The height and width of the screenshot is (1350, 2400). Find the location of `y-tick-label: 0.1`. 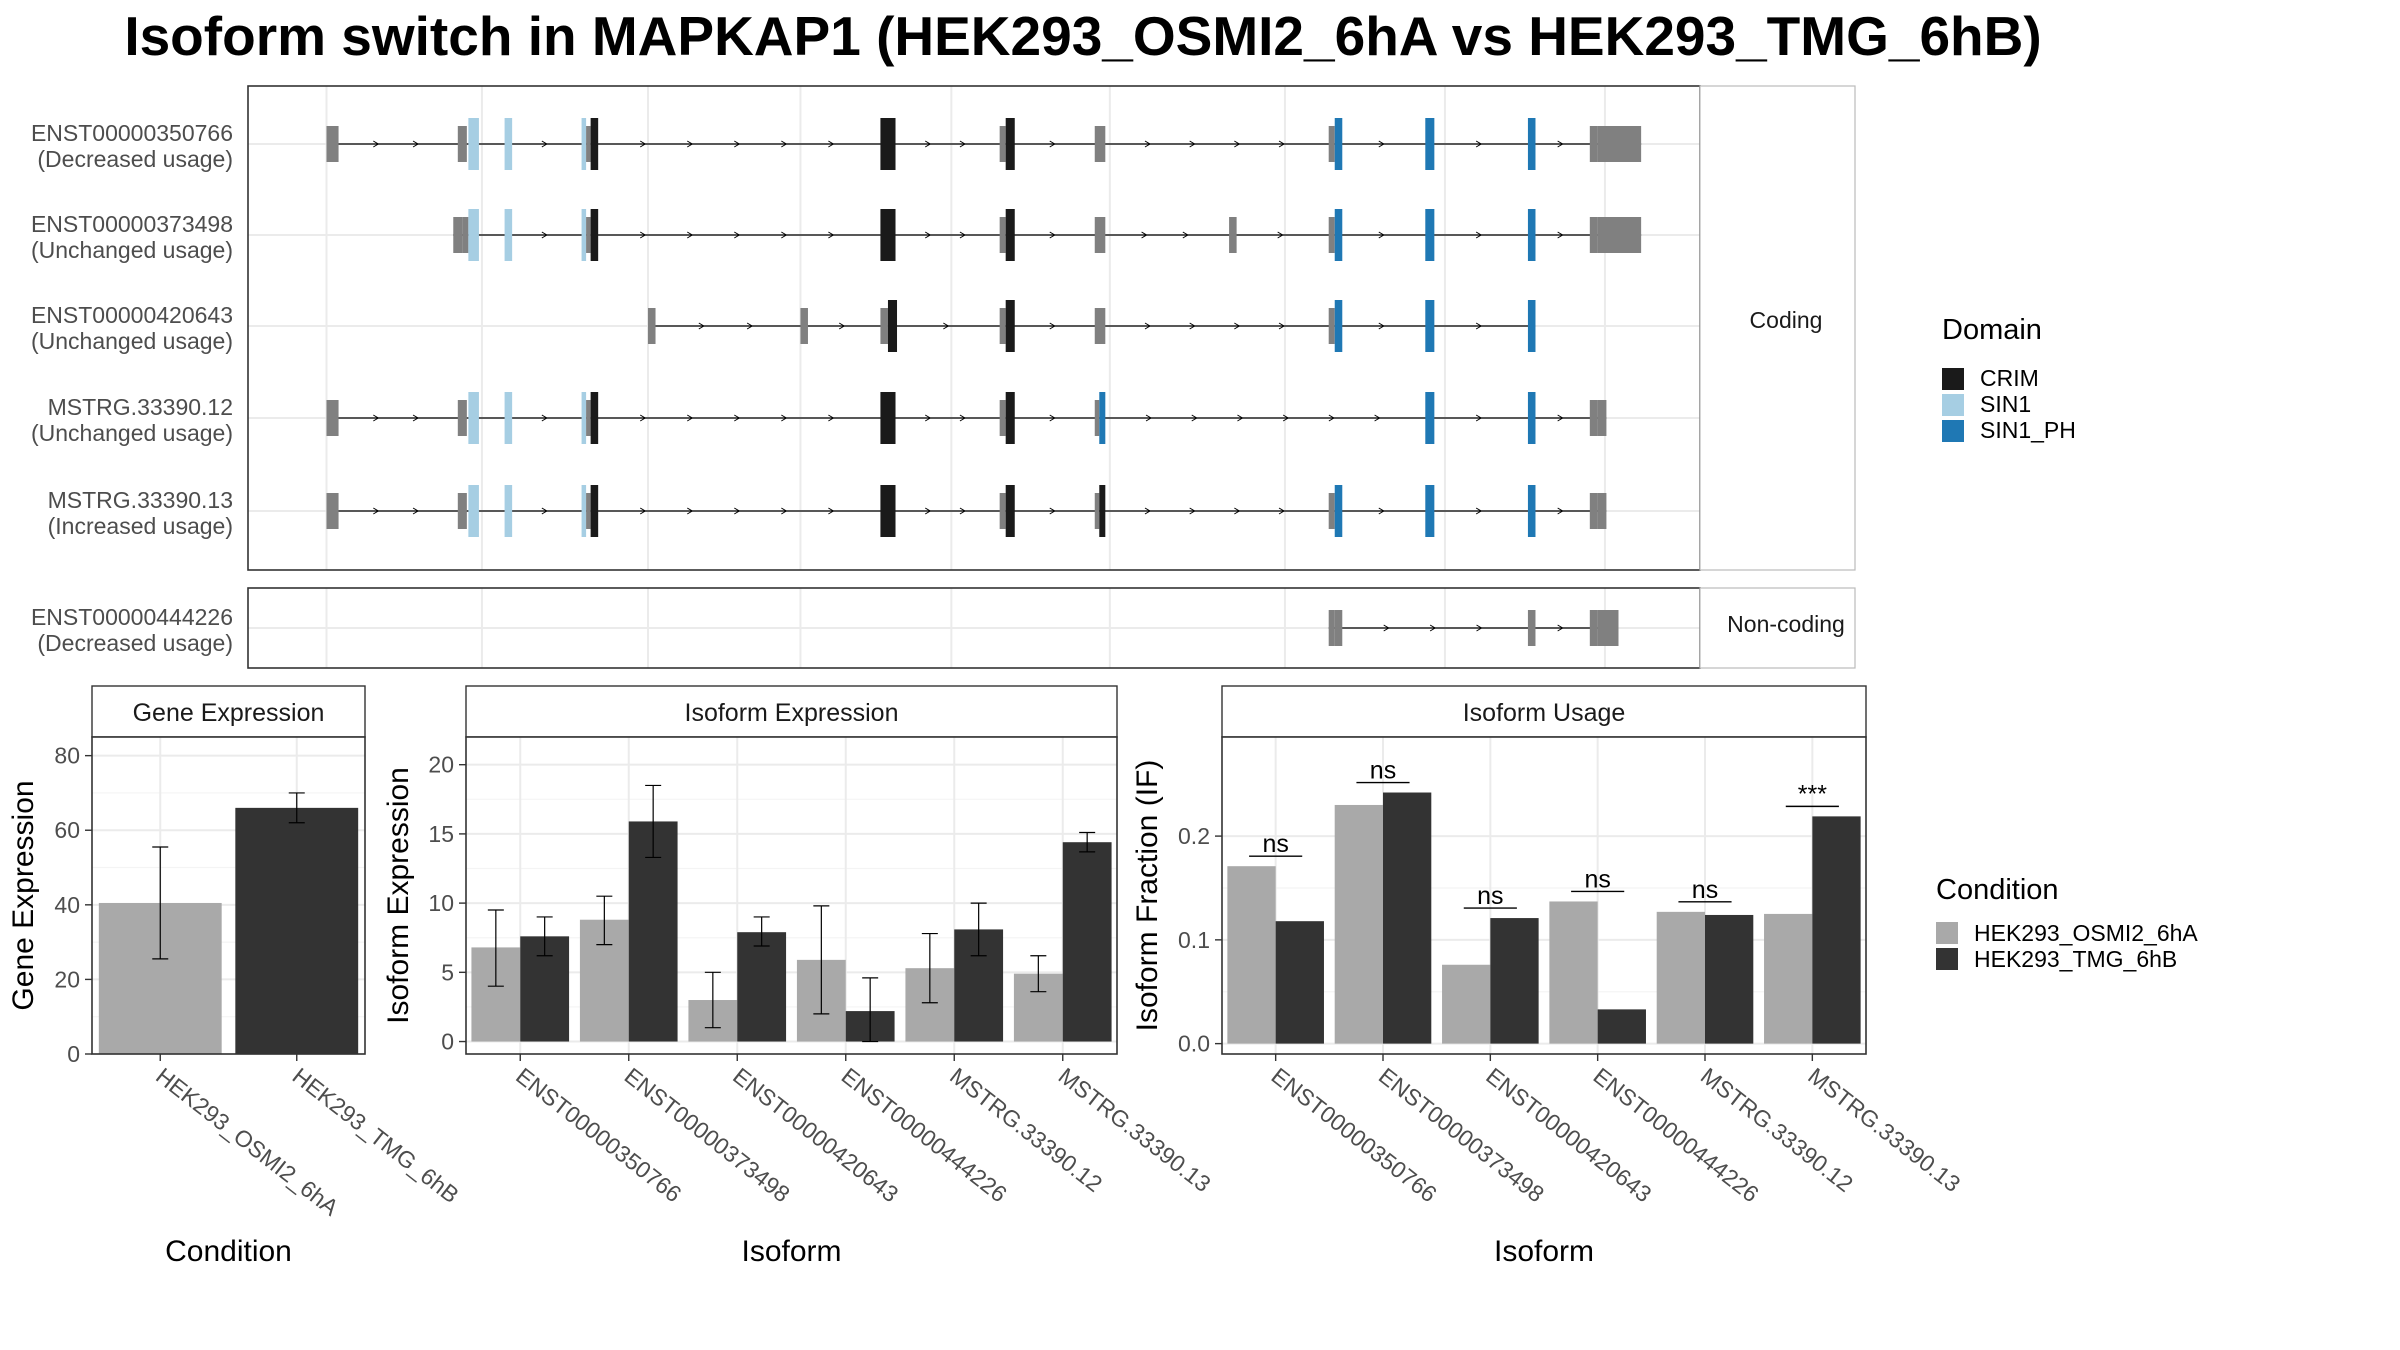

y-tick-label: 0.1 is located at coordinates (1194, 940).